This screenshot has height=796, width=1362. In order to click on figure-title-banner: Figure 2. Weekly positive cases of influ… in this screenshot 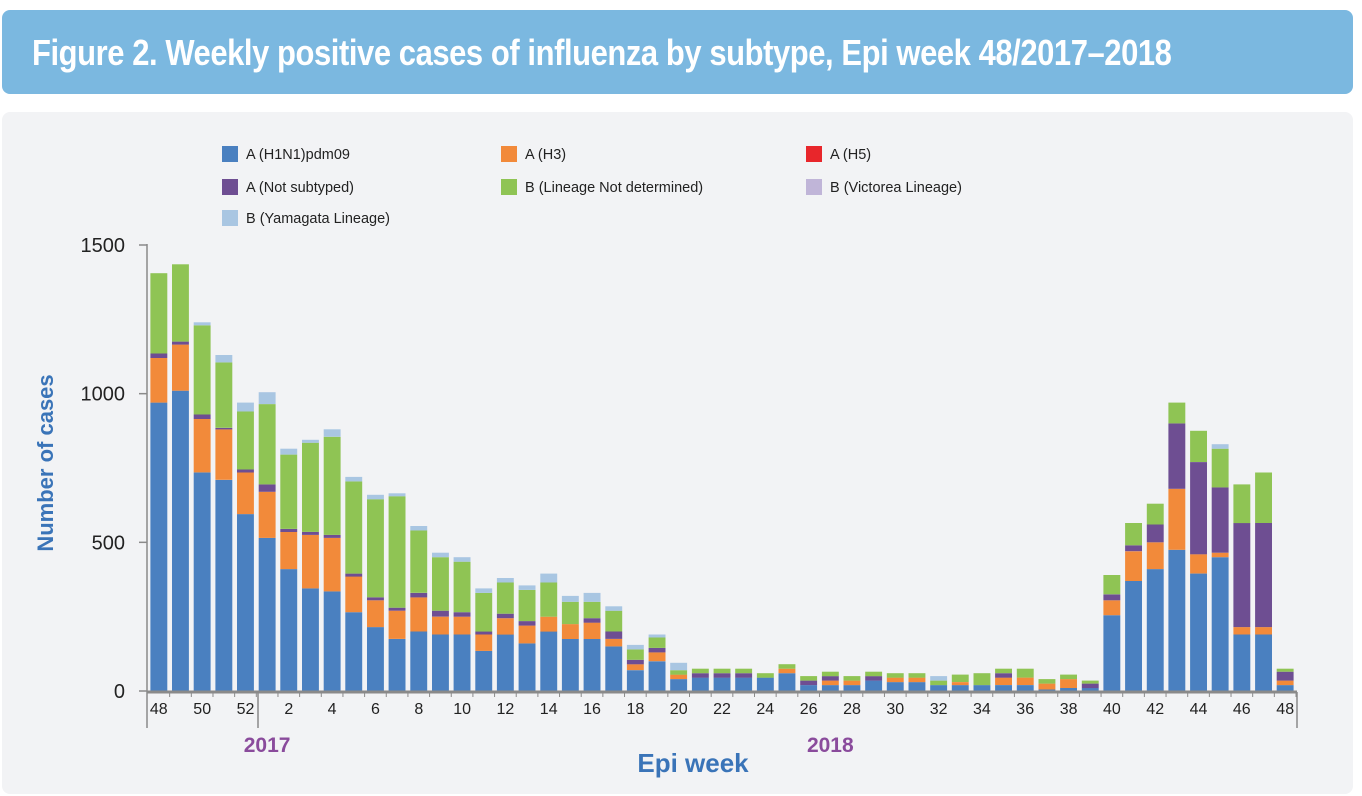, I will do `click(677, 52)`.